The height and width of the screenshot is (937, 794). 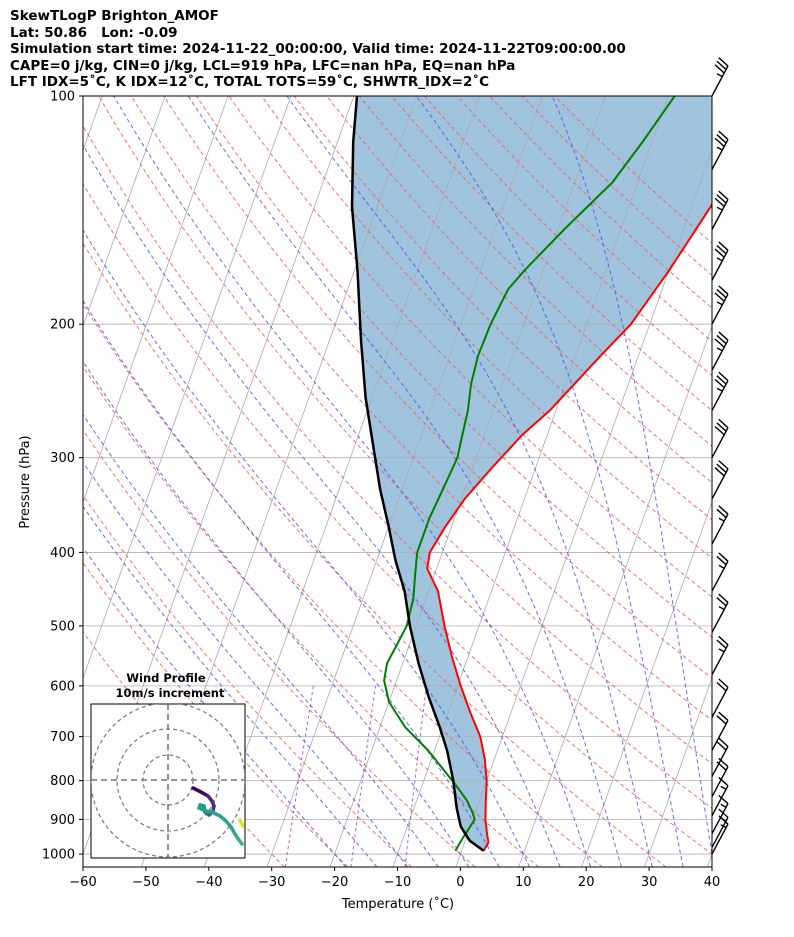 I want to click on x-tick-label: 30, so click(x=649, y=882).